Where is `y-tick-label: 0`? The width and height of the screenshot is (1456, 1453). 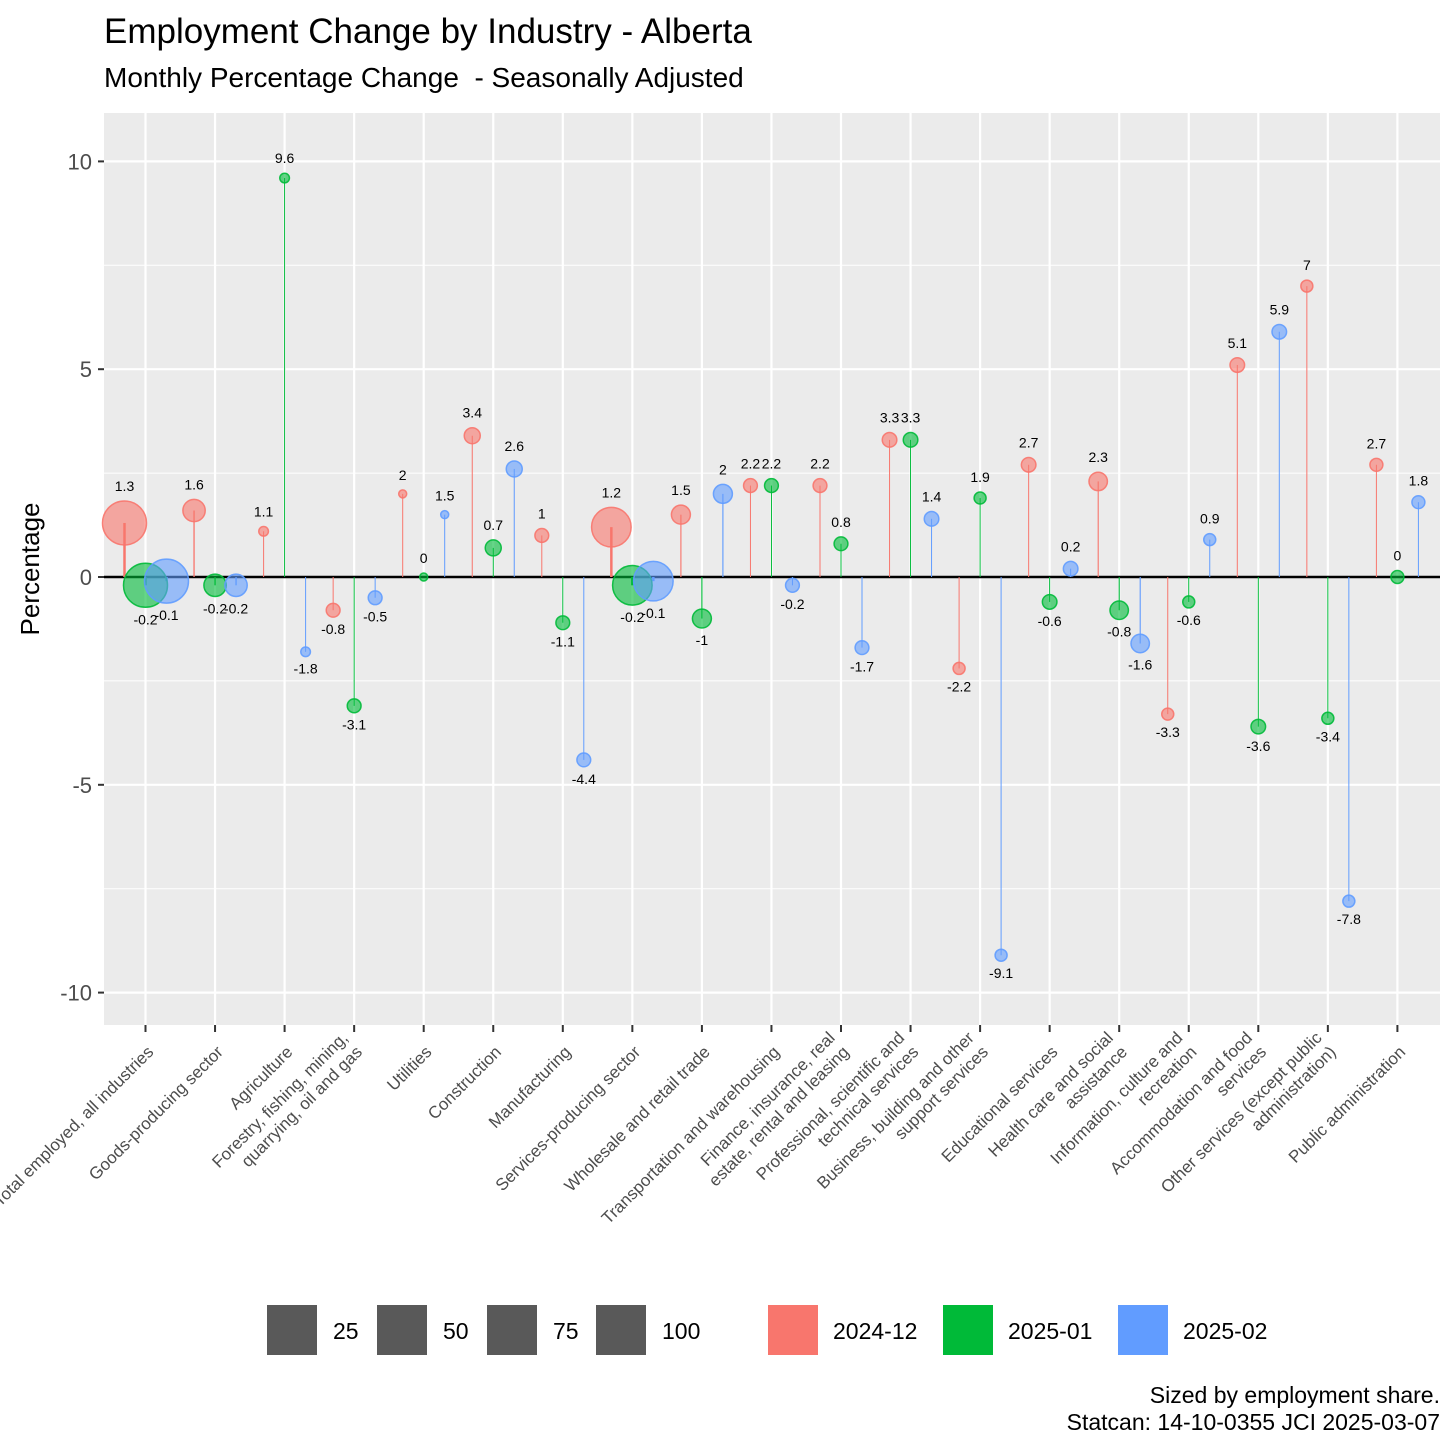
y-tick-label: 0 is located at coordinates (86, 577).